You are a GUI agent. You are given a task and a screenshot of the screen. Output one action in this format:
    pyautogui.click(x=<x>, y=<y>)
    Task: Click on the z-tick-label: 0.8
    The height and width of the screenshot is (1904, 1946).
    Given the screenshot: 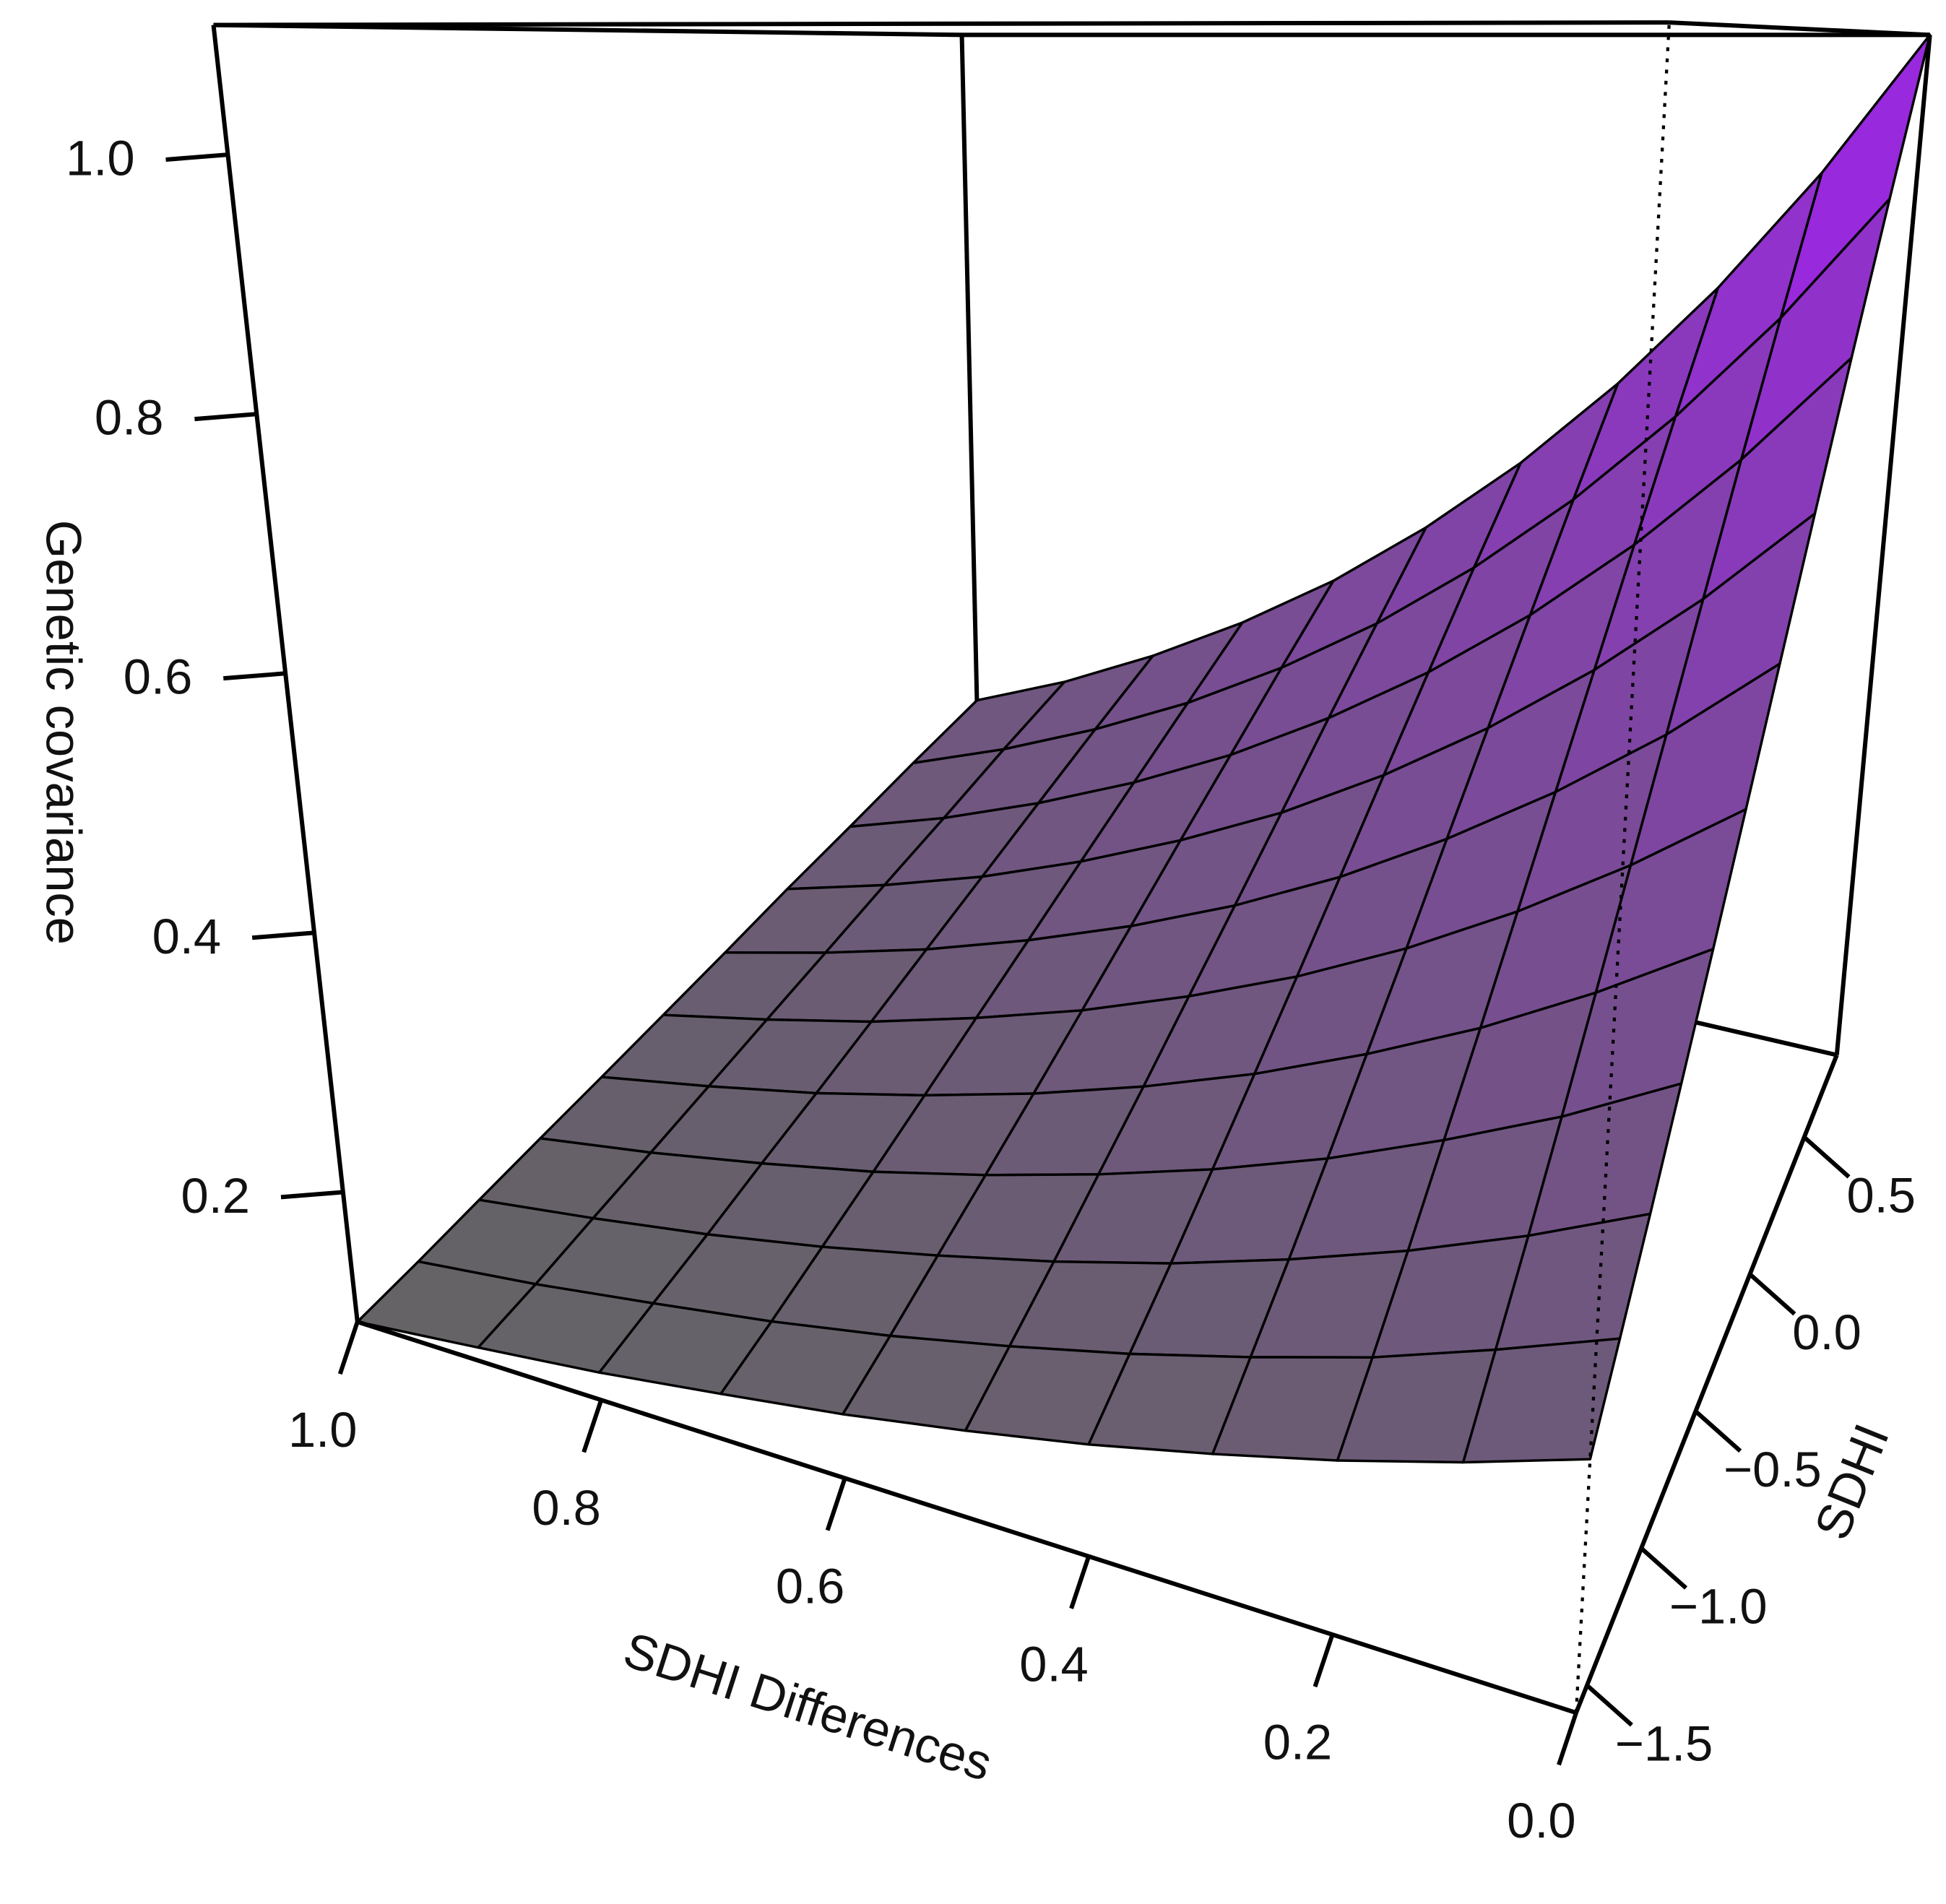 What is the action you would take?
    pyautogui.click(x=129, y=418)
    